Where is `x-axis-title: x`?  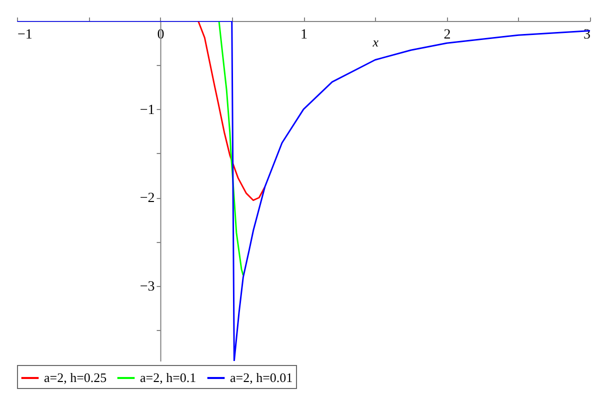 x-axis-title: x is located at coordinates (375, 42).